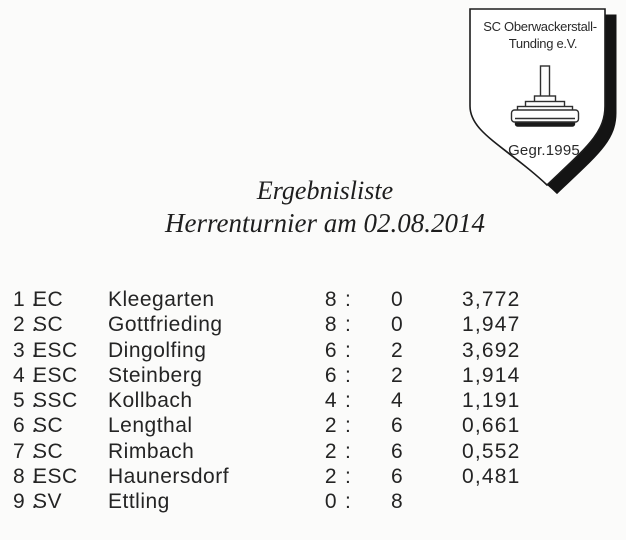 The width and height of the screenshot is (626, 540). Describe the element at coordinates (25, 350) in the screenshot. I see `row-rank: 3 .` at that location.